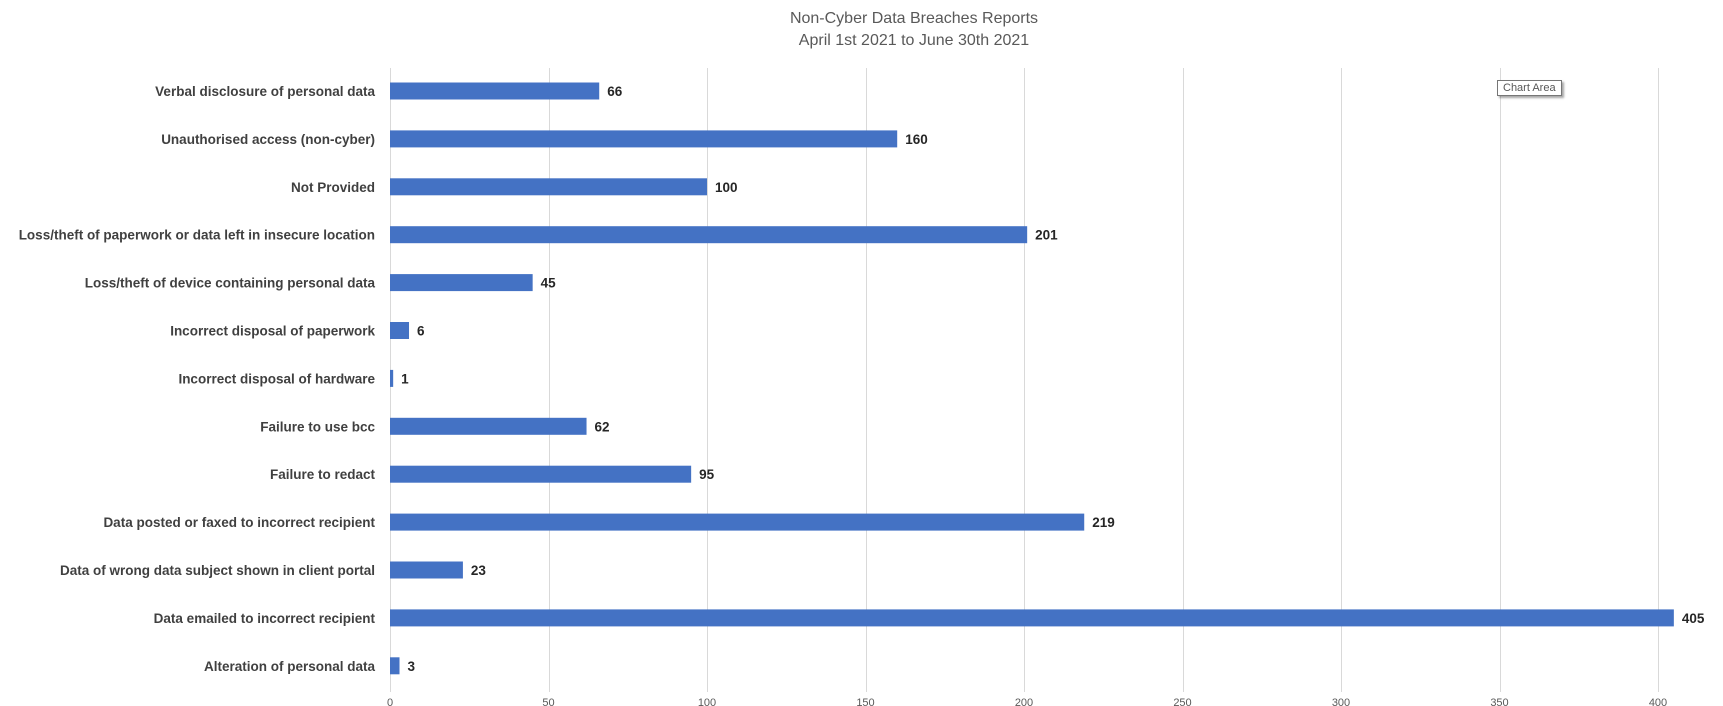  What do you see at coordinates (1658, 701) in the screenshot?
I see `x-tick-label-400: 400` at bounding box center [1658, 701].